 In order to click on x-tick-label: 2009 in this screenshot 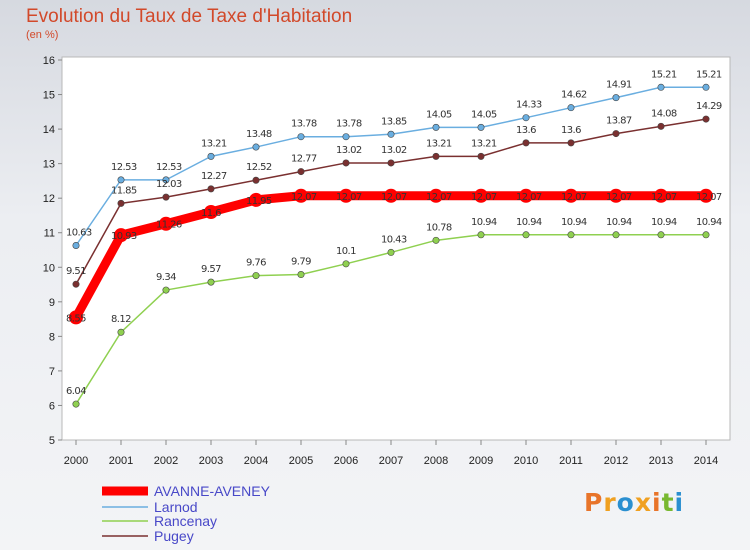, I will do `click(481, 461)`.